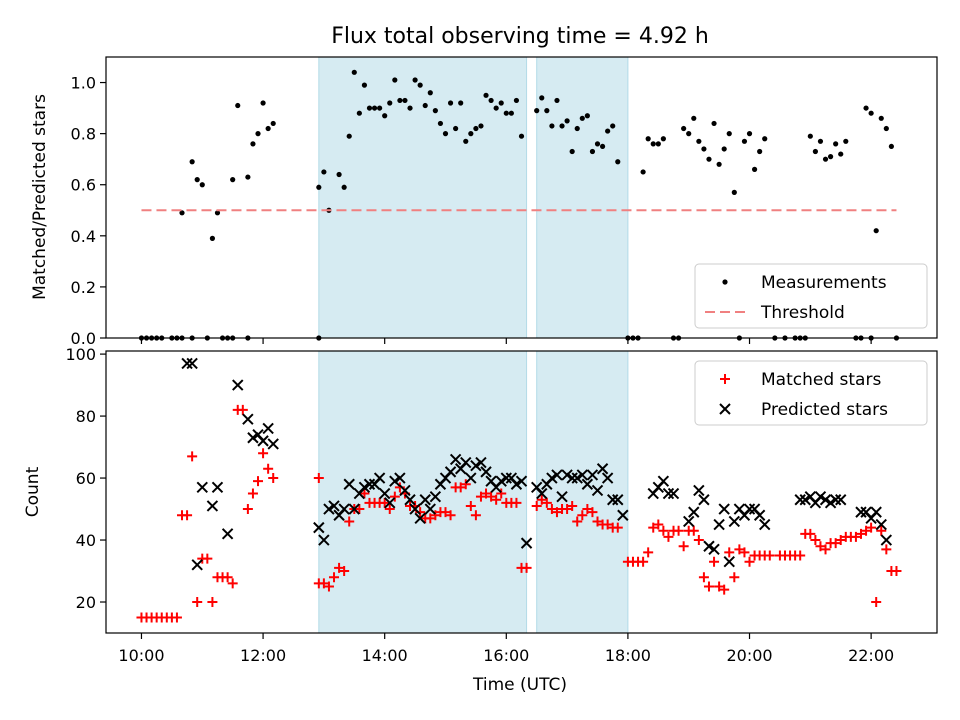 The width and height of the screenshot is (960, 720). Describe the element at coordinates (871, 655) in the screenshot. I see `x-tick-label: 22:00` at that location.